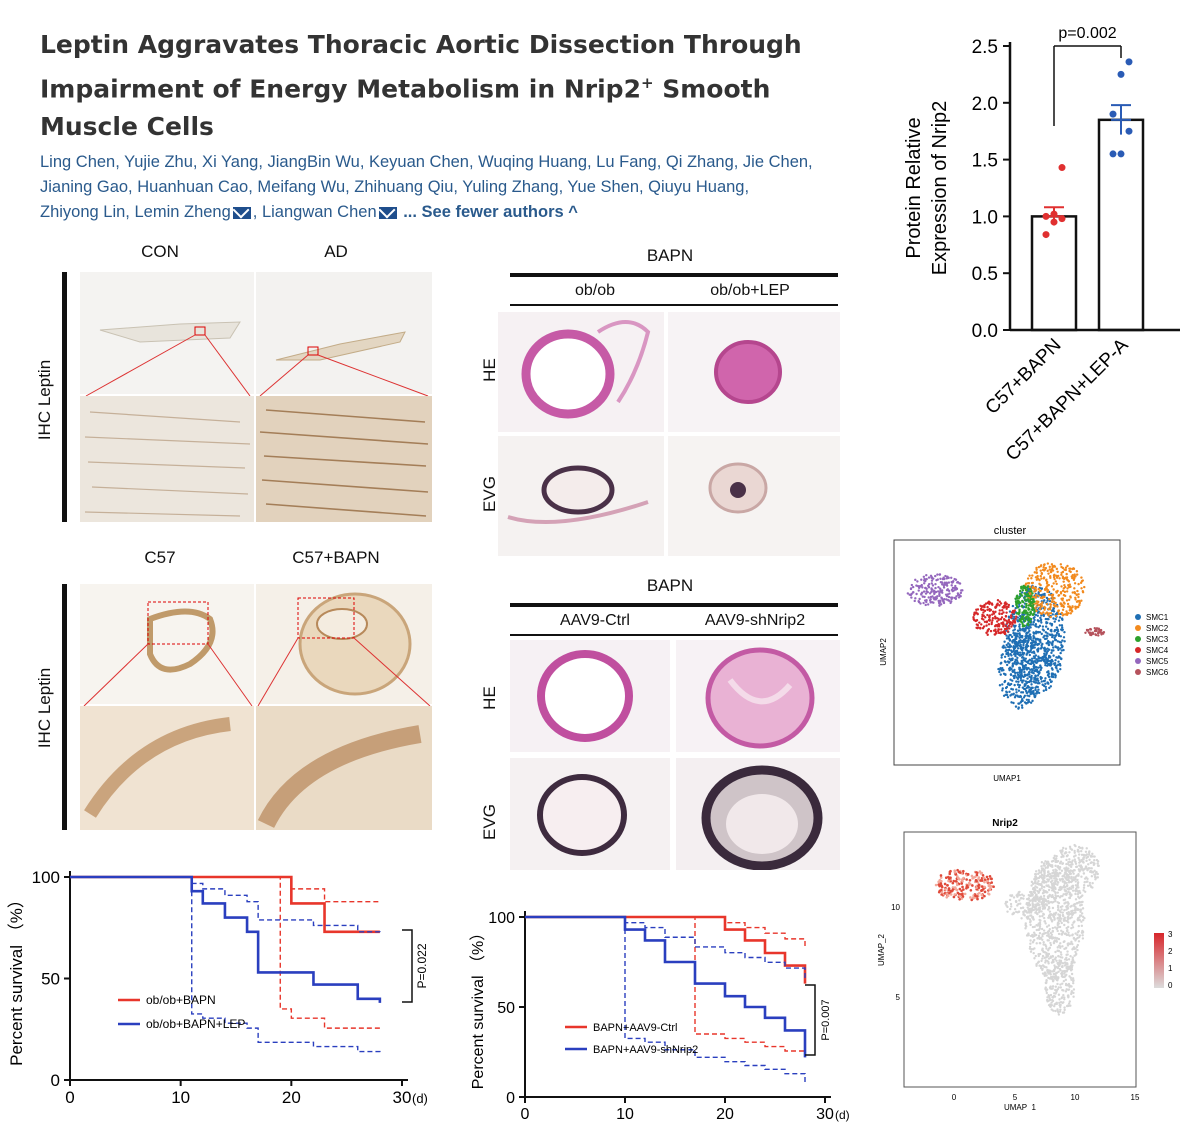 The width and height of the screenshot is (1200, 1141). I want to click on authors-line-3a: Zhiyong Lin, Lemin Zheng, so click(135, 212).